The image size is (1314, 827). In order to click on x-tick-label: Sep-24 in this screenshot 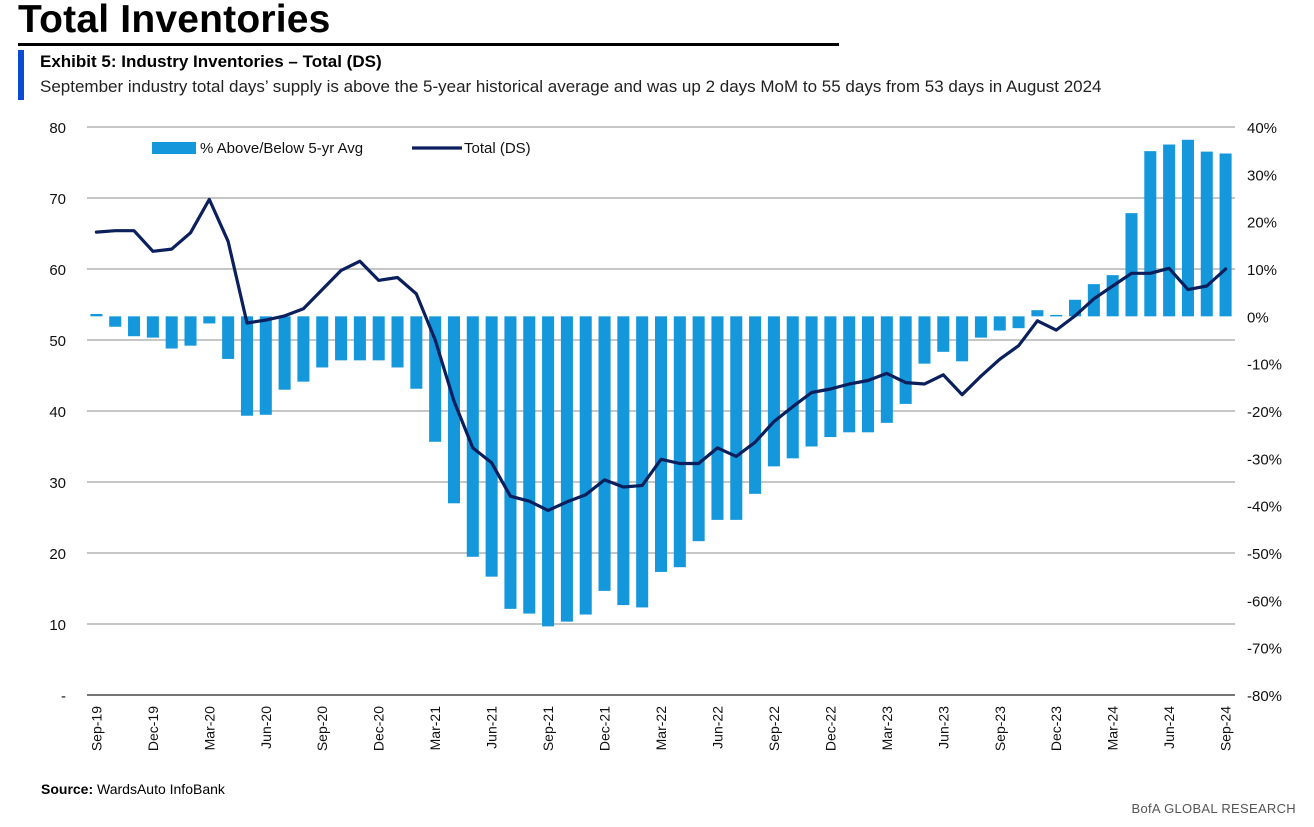, I will do `click(1226, 728)`.